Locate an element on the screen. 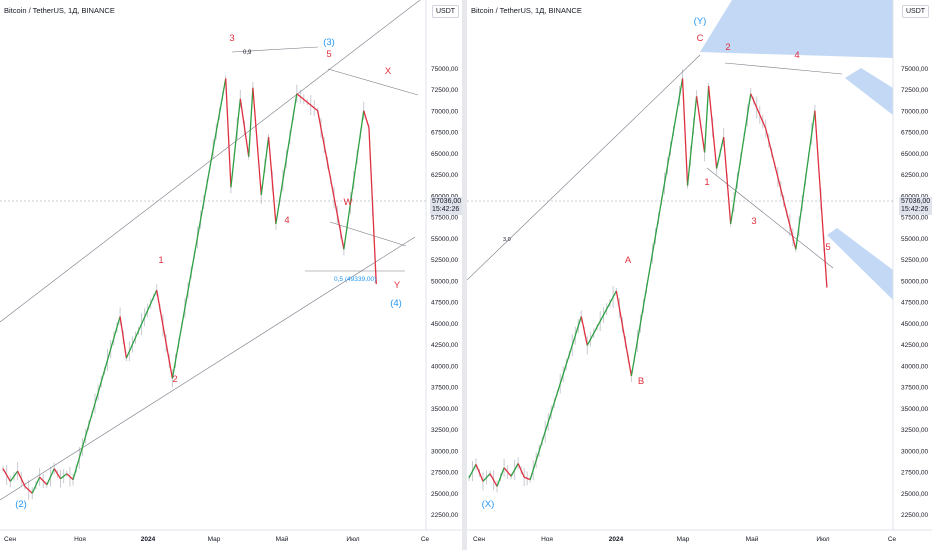  wave-label: 1 is located at coordinates (706, 182).